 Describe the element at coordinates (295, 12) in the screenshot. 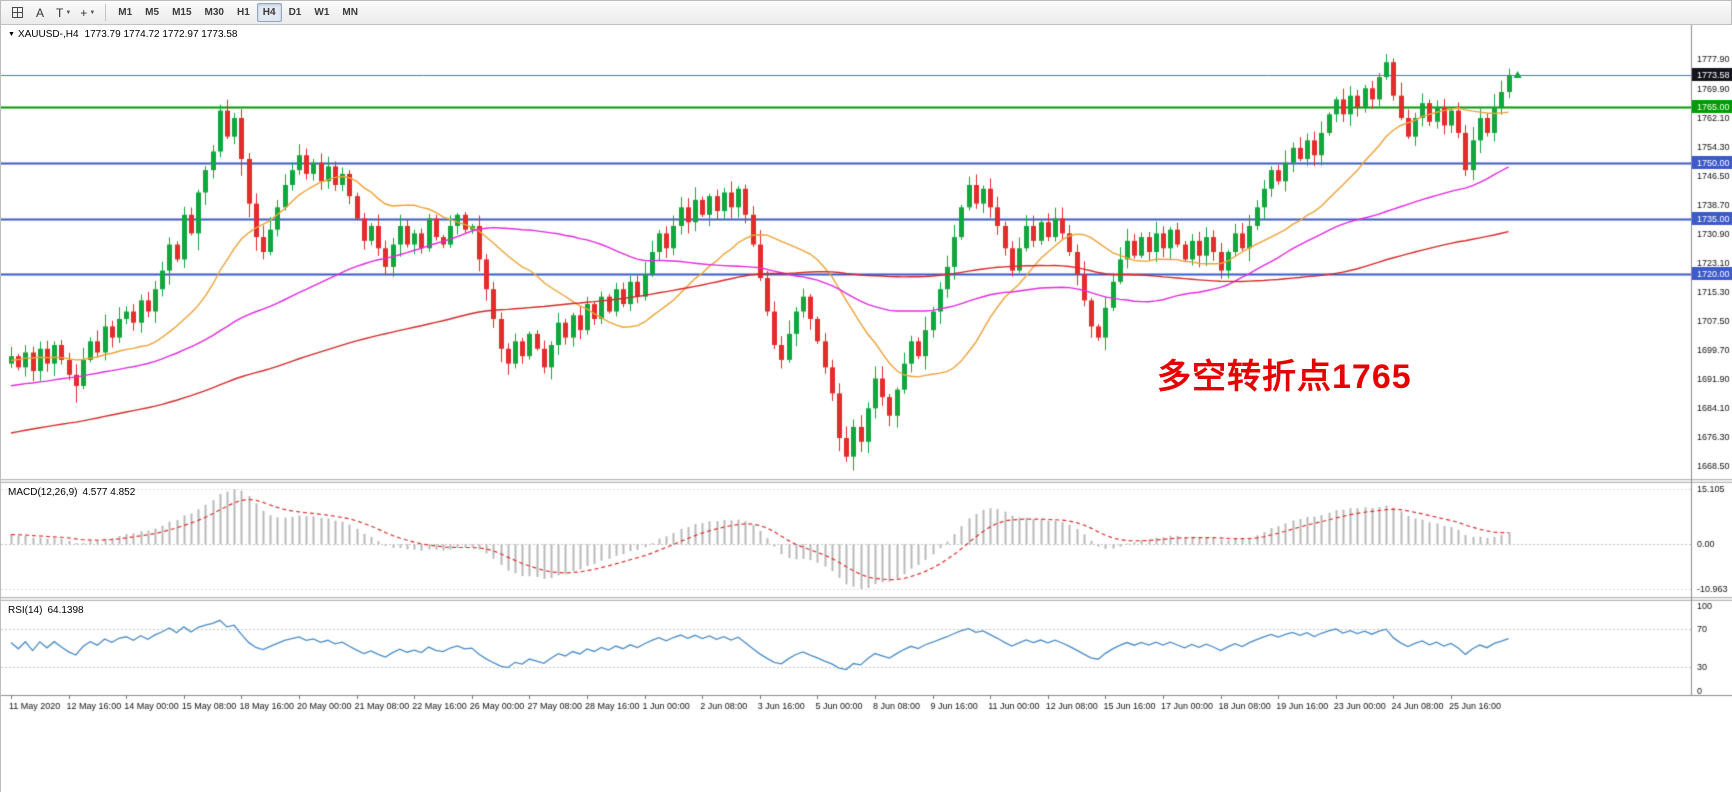

I see `timeframe-d1-button: D1` at that location.